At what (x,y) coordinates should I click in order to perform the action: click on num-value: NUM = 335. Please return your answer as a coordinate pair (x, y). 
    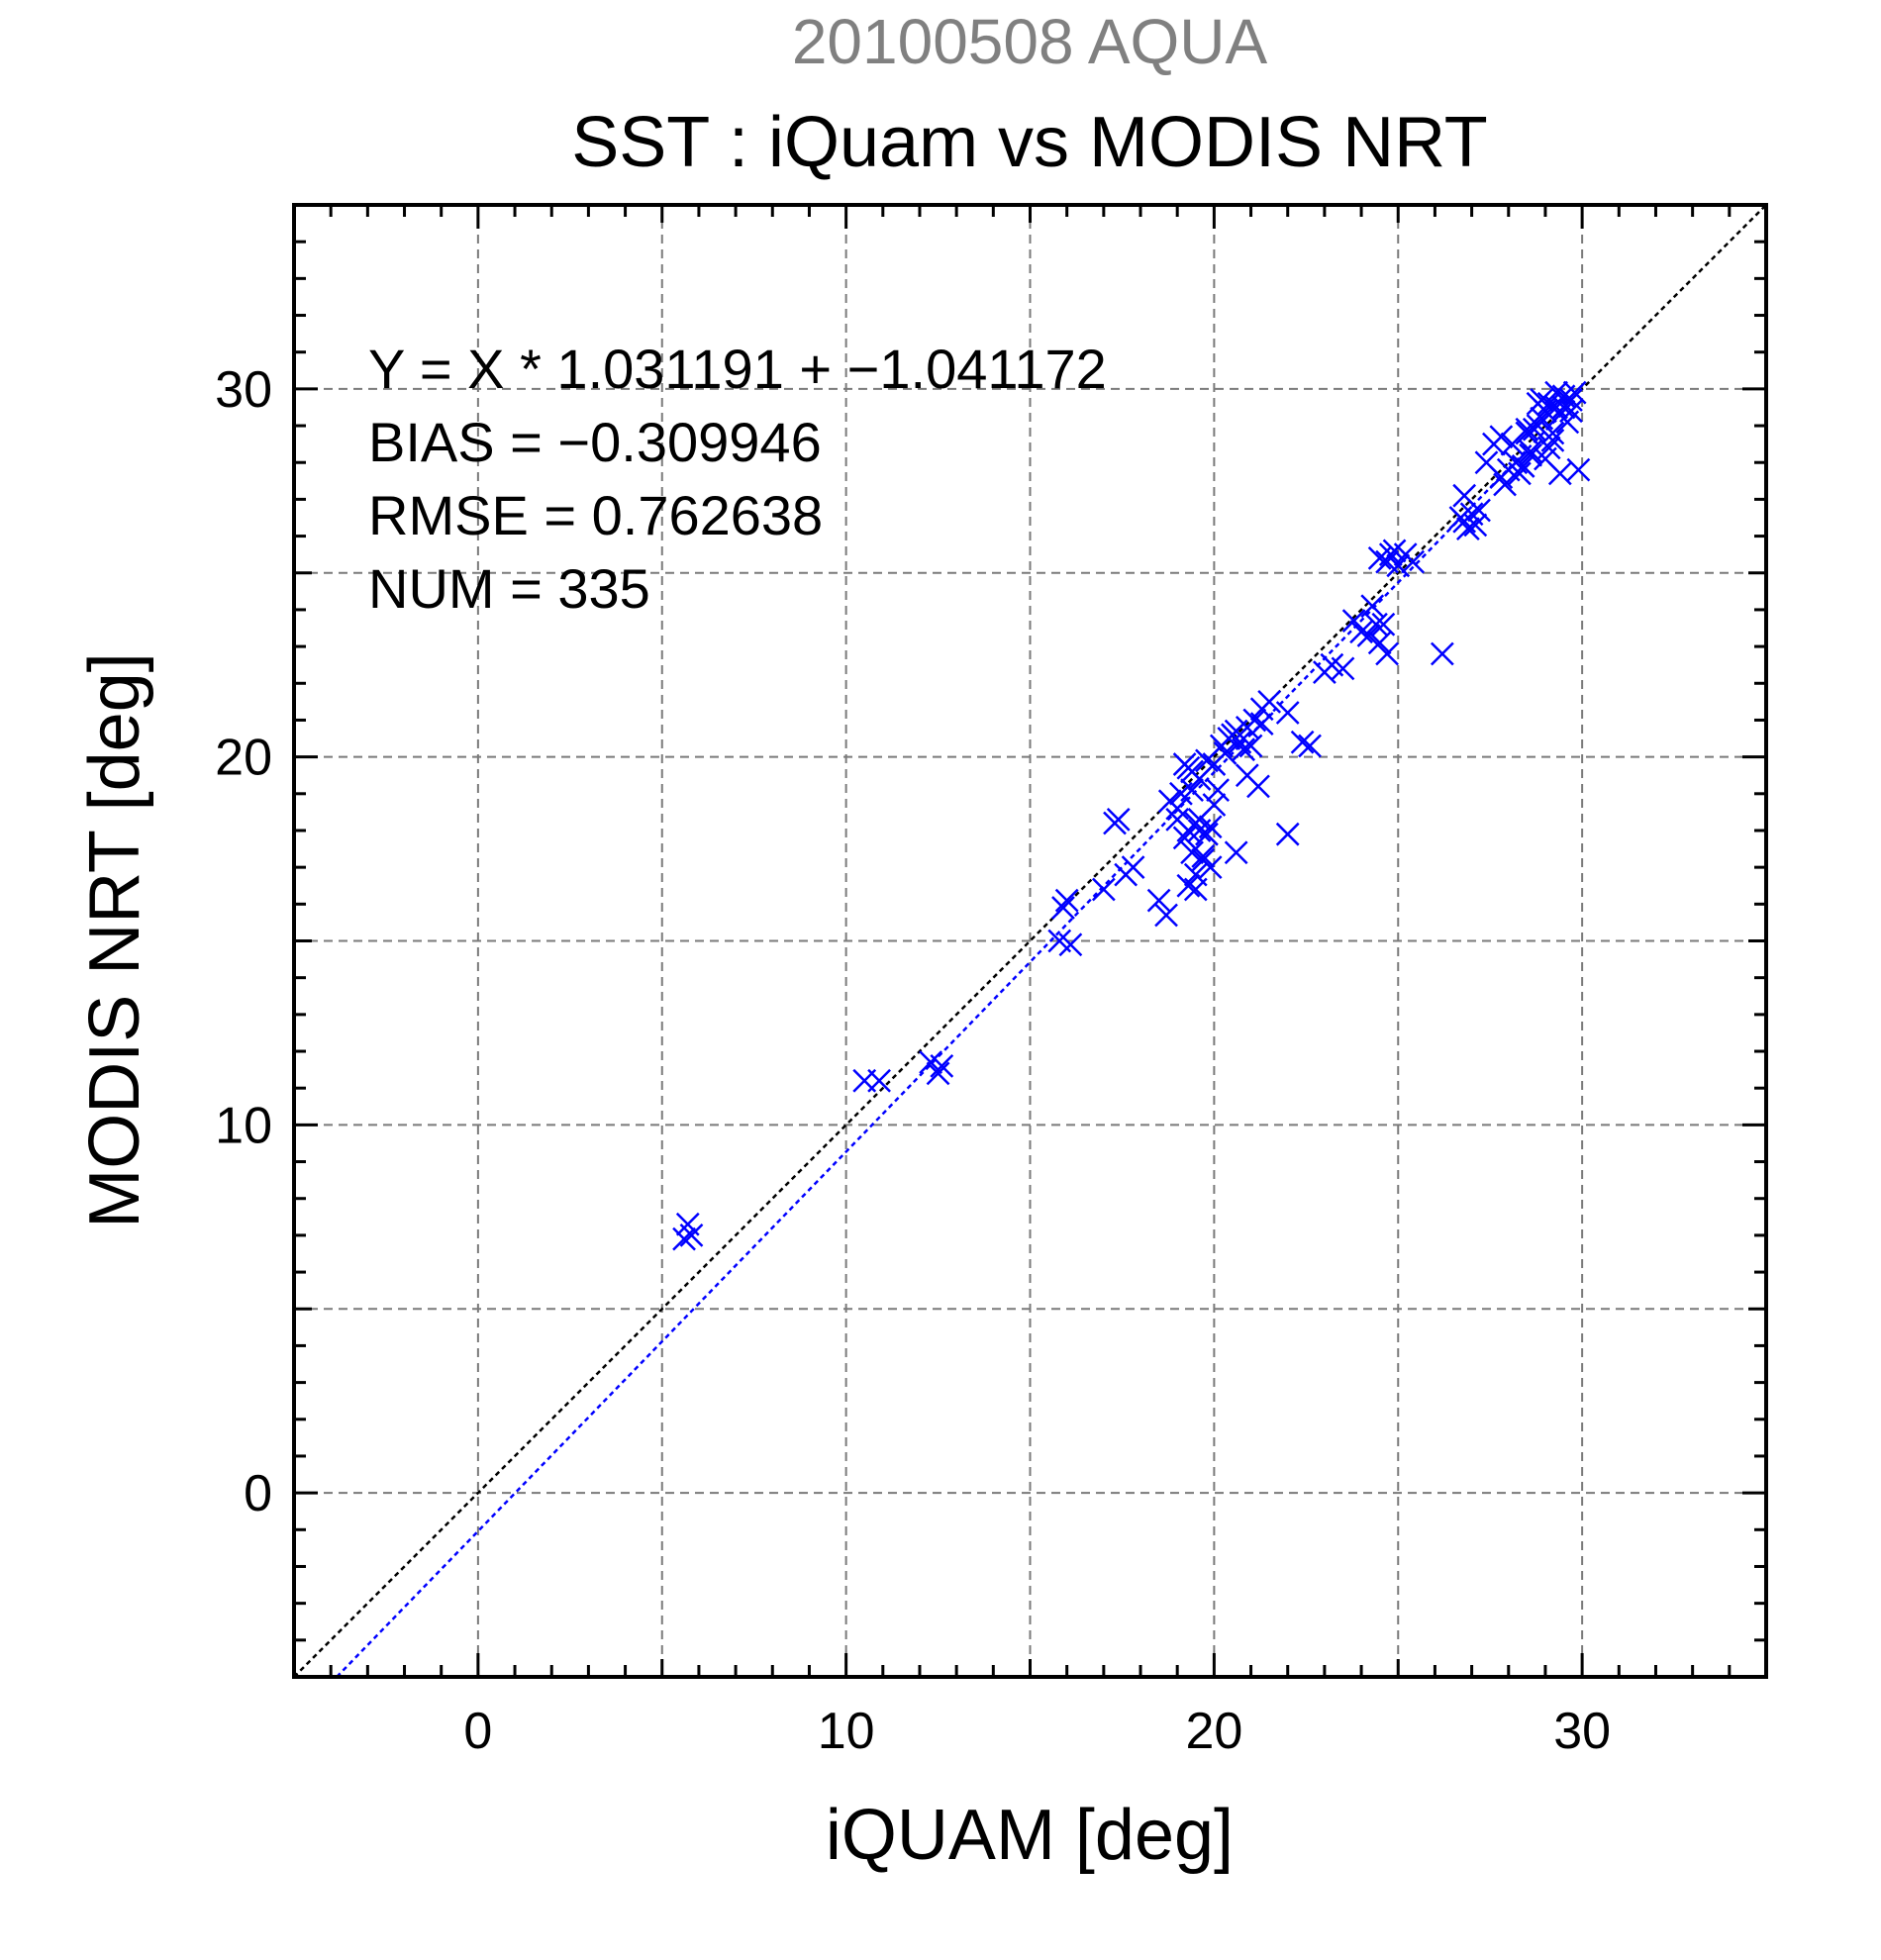
    Looking at the image, I should click on (509, 588).